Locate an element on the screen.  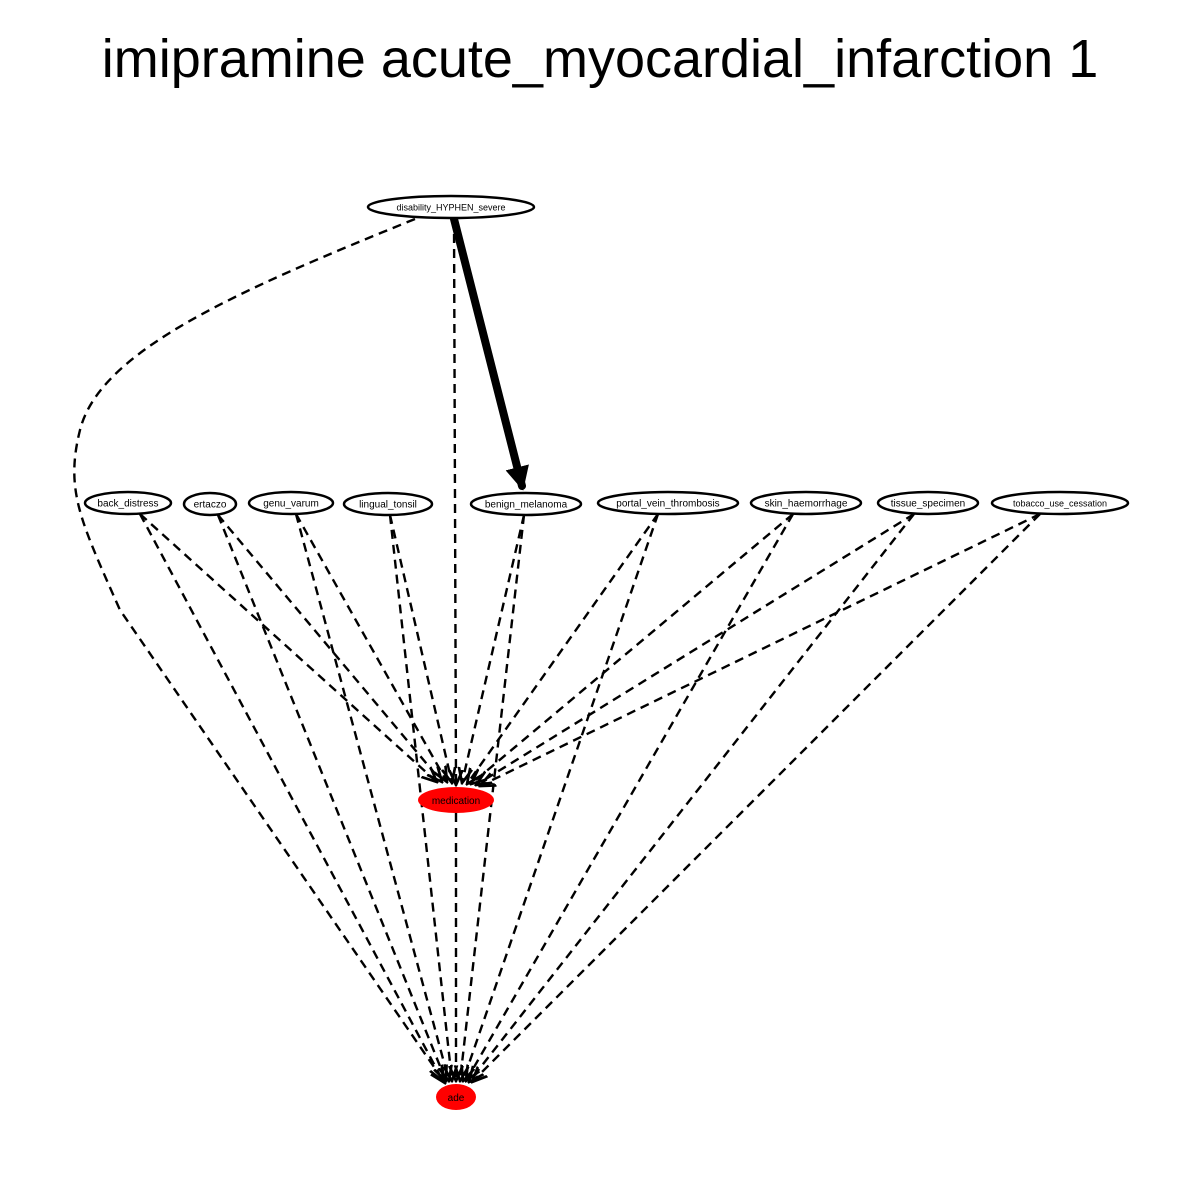
node-lingual-tonsil: lingual_tonsil is located at coordinates (388, 504).